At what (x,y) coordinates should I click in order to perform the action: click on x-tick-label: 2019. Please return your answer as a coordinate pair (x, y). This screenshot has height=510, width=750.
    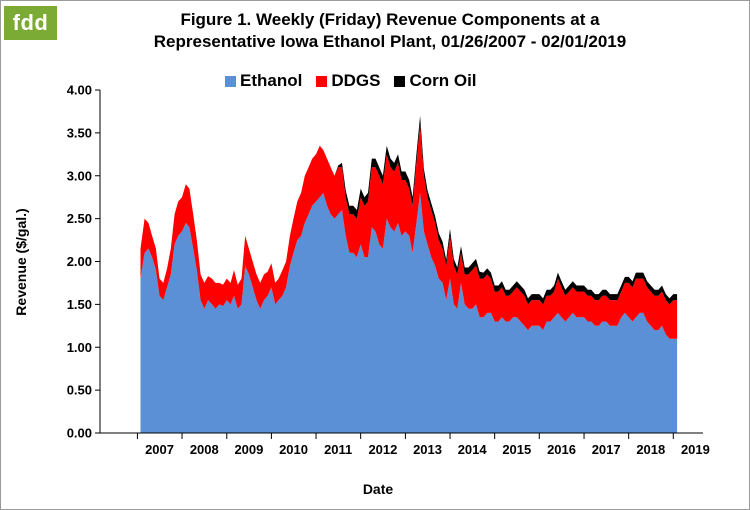
    Looking at the image, I should click on (695, 449).